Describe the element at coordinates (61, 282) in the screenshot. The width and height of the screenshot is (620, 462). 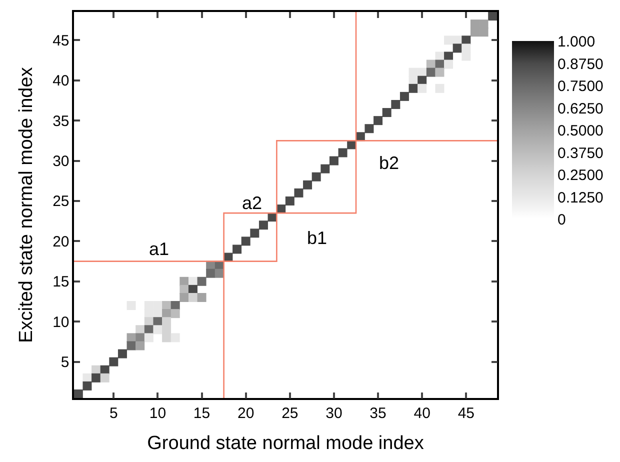
I see `y-tick-label: 15` at that location.